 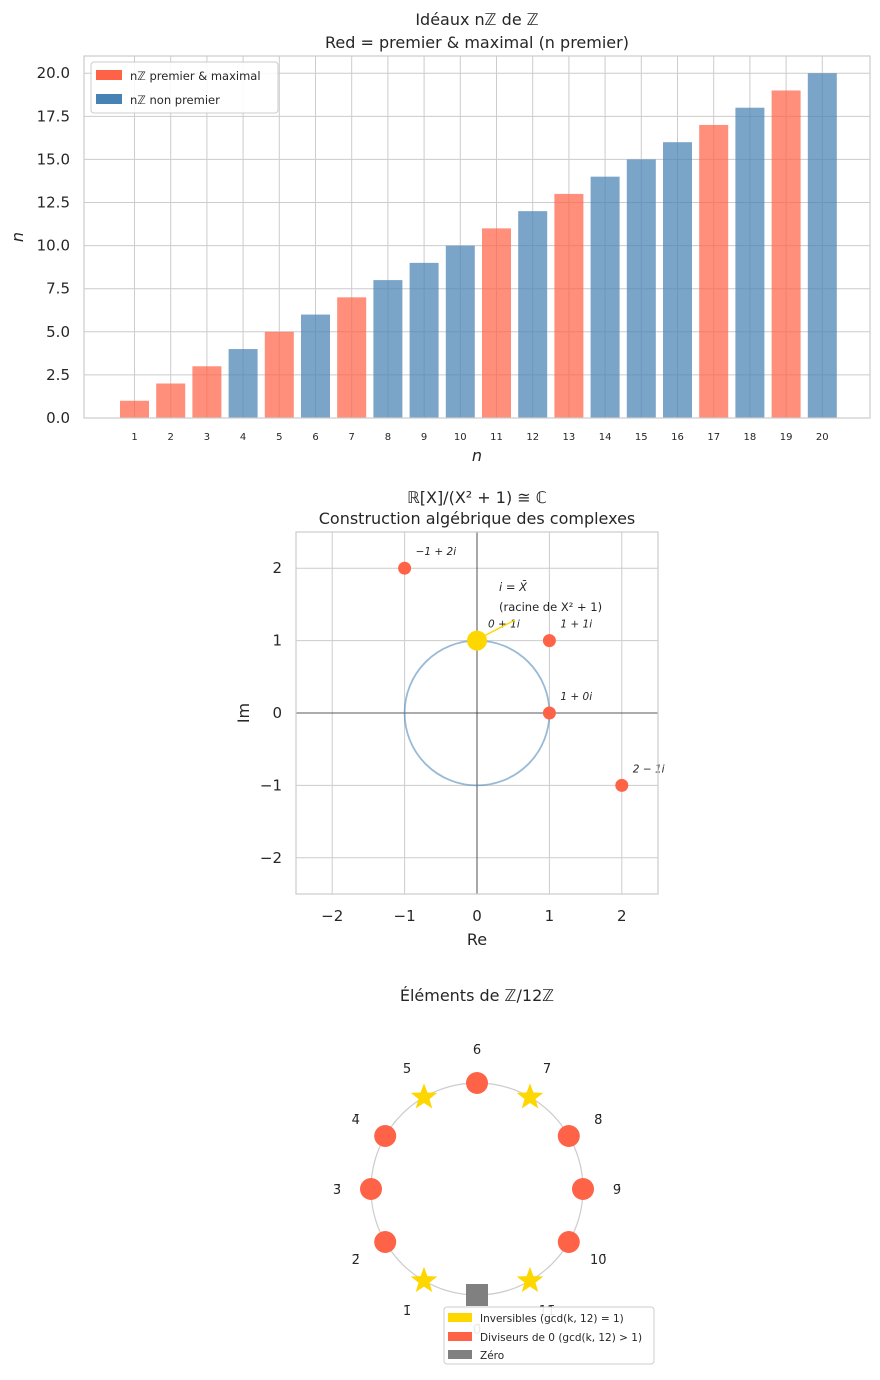 I want to click on chart3-element-3-dot, so click(x=371, y=1189).